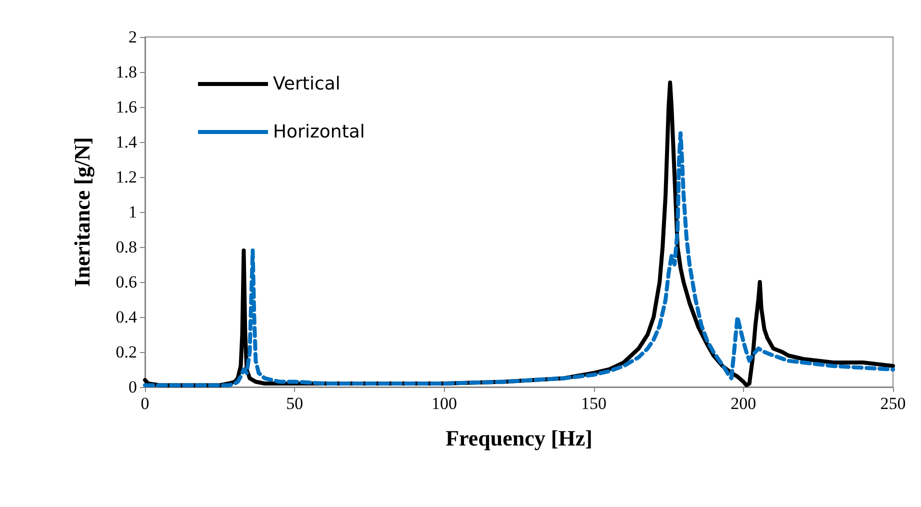 The height and width of the screenshot is (507, 921). What do you see at coordinates (743, 403) in the screenshot?
I see `x-tick-label: 200` at bounding box center [743, 403].